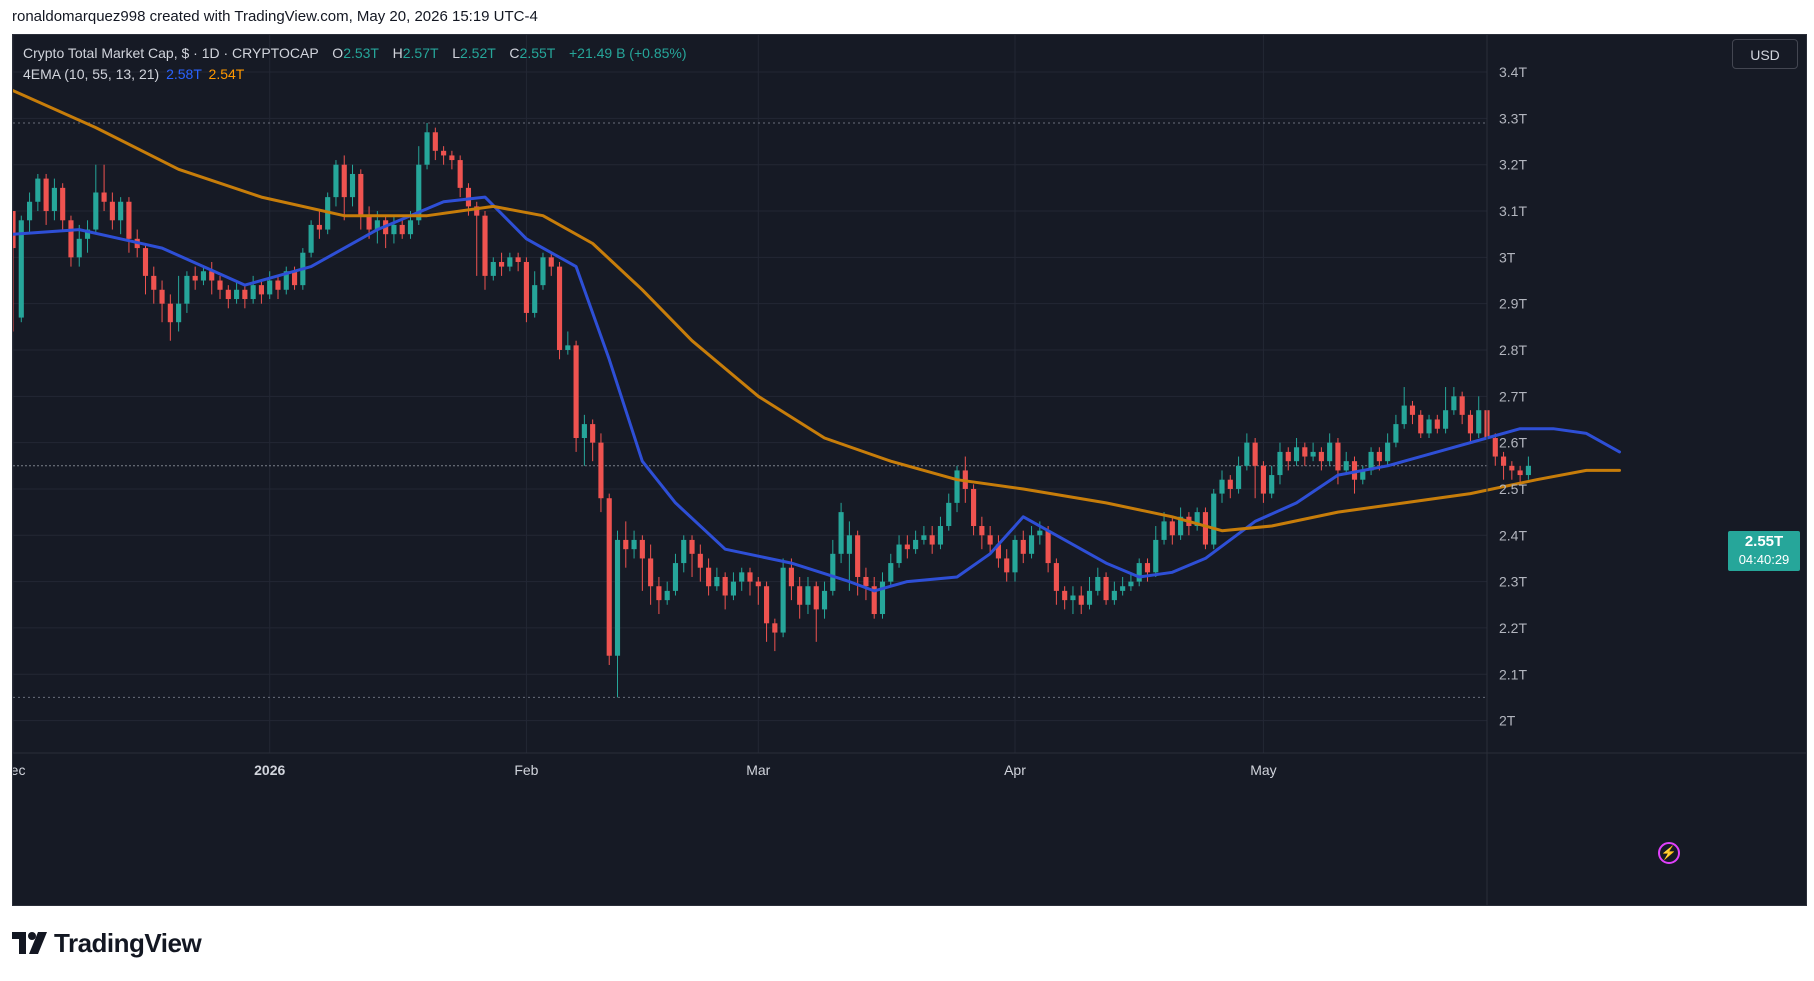  What do you see at coordinates (1764, 559) in the screenshot?
I see `bar-countdown: 04:40:29` at bounding box center [1764, 559].